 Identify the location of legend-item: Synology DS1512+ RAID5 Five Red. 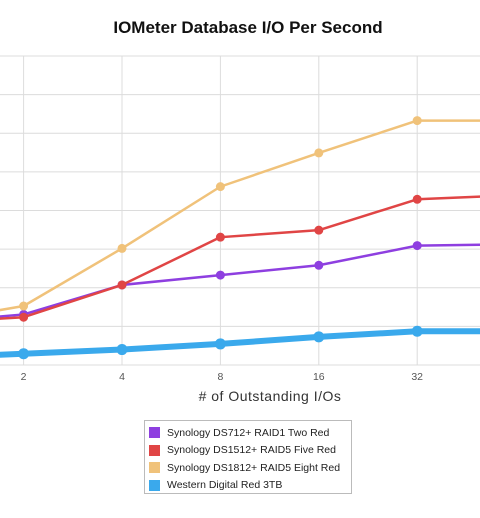
(250, 451).